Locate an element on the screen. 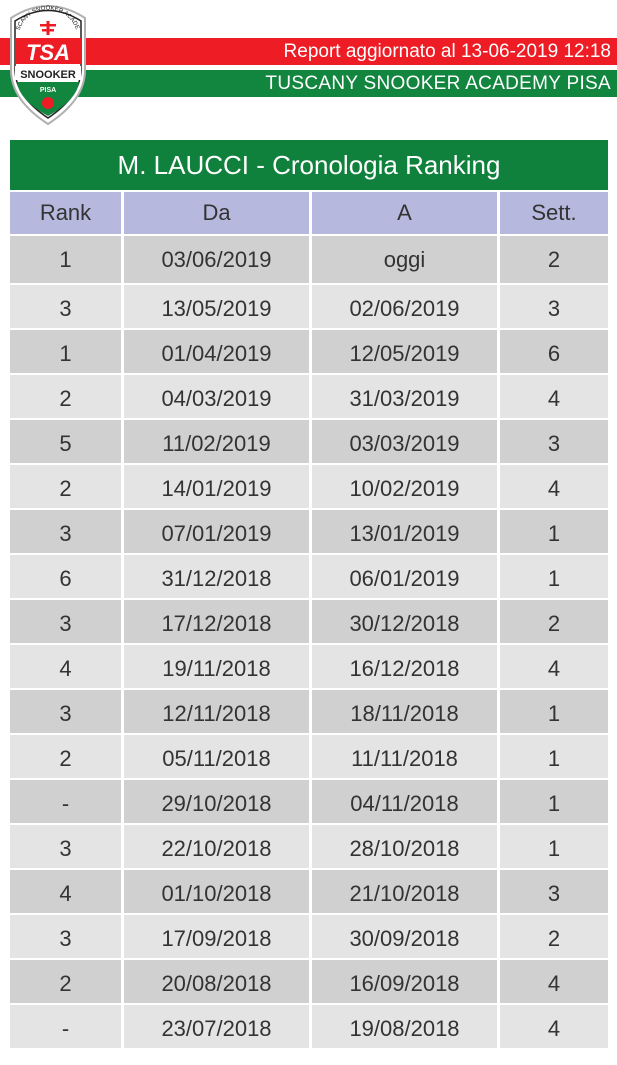 The width and height of the screenshot is (617, 1065). table-row: 3 13/05/2019 02/06/2019 3 is located at coordinates (309, 306).